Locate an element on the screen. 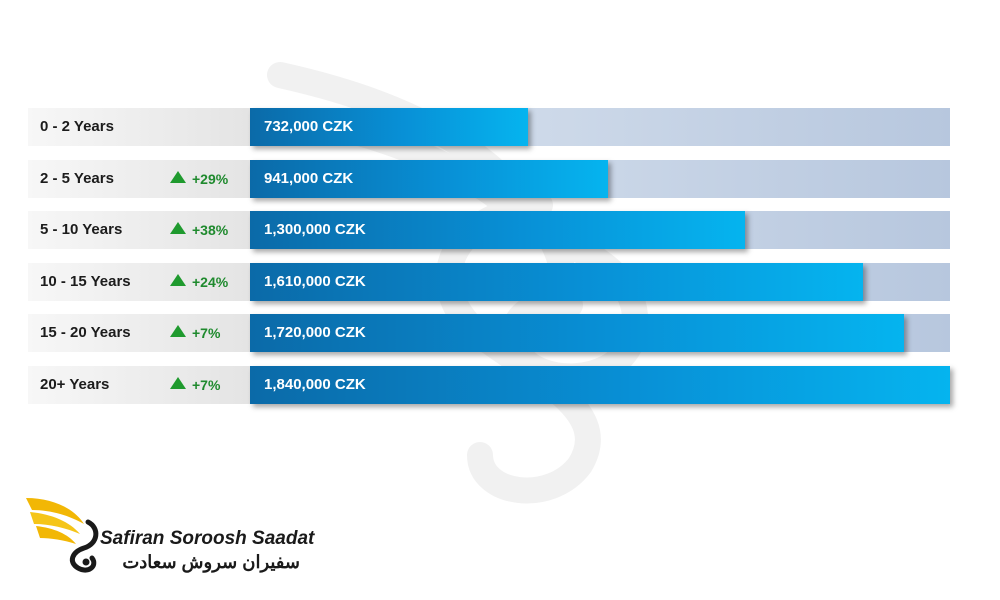  chart-row: 20+ Years +7% 1,840,000 CZK is located at coordinates (489, 385).